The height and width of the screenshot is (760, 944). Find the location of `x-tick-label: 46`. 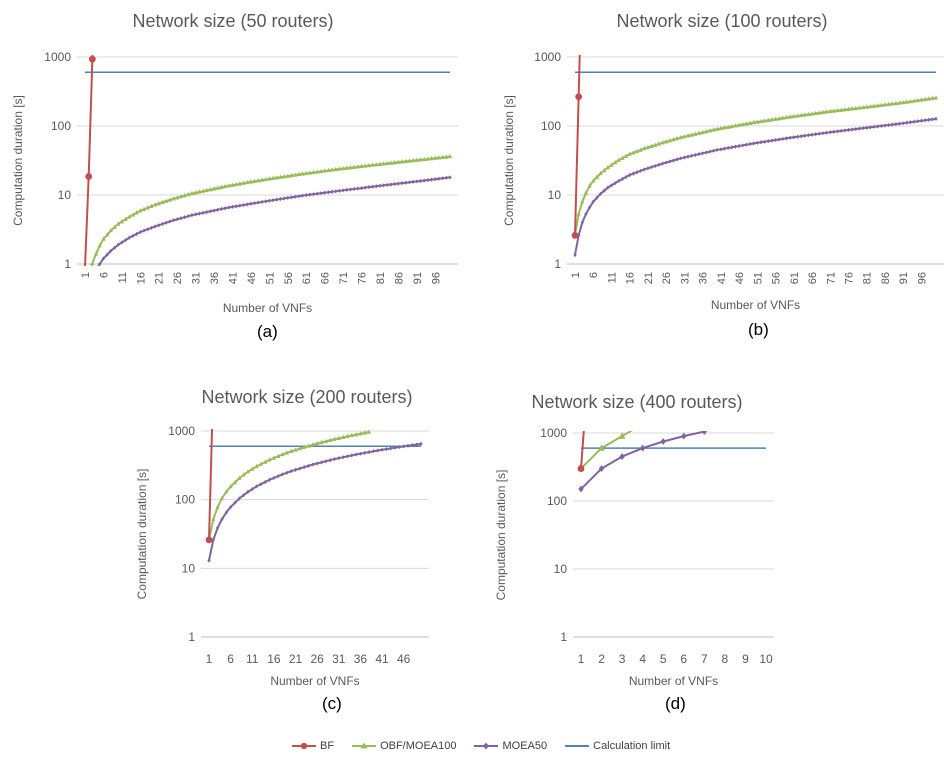

x-tick-label: 46 is located at coordinates (740, 278).